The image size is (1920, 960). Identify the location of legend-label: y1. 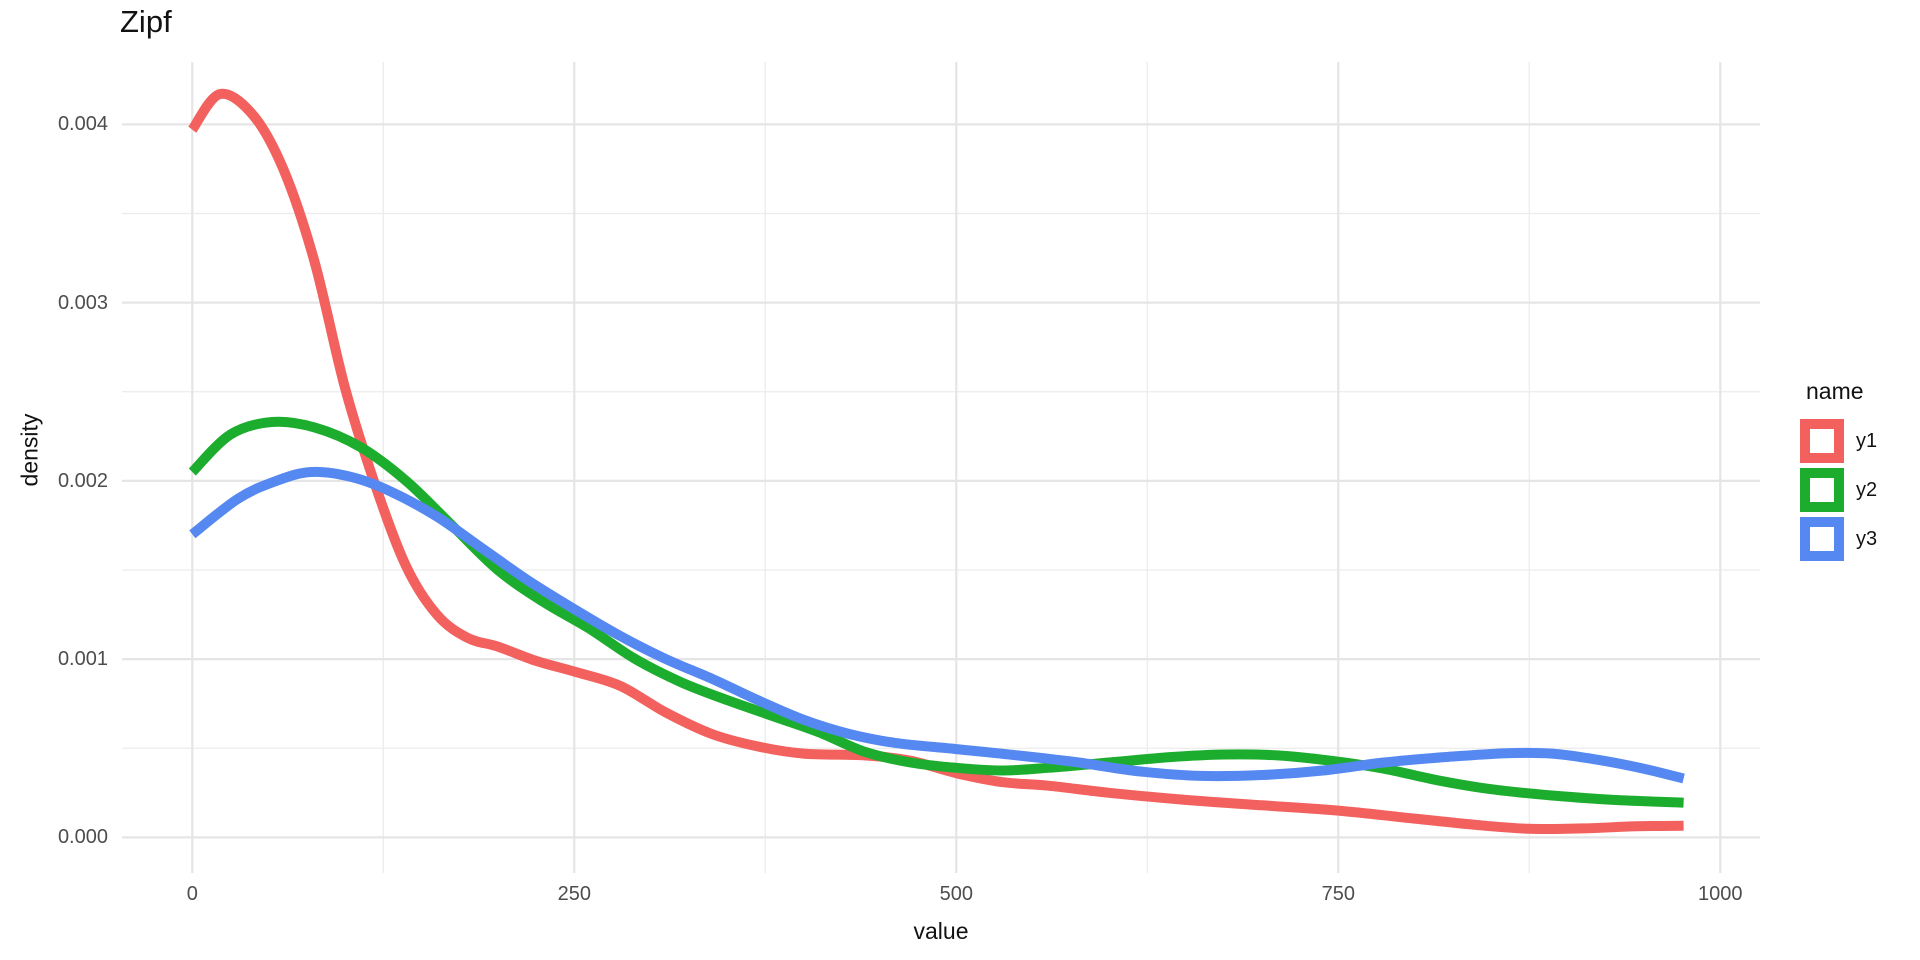
(1867, 440).